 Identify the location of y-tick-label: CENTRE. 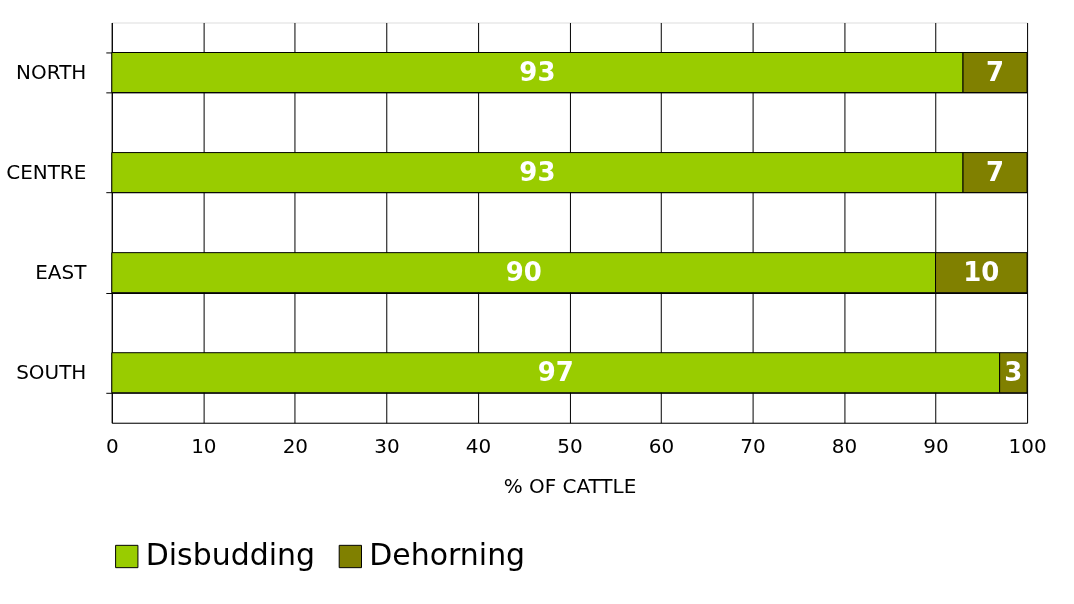
(46, 172).